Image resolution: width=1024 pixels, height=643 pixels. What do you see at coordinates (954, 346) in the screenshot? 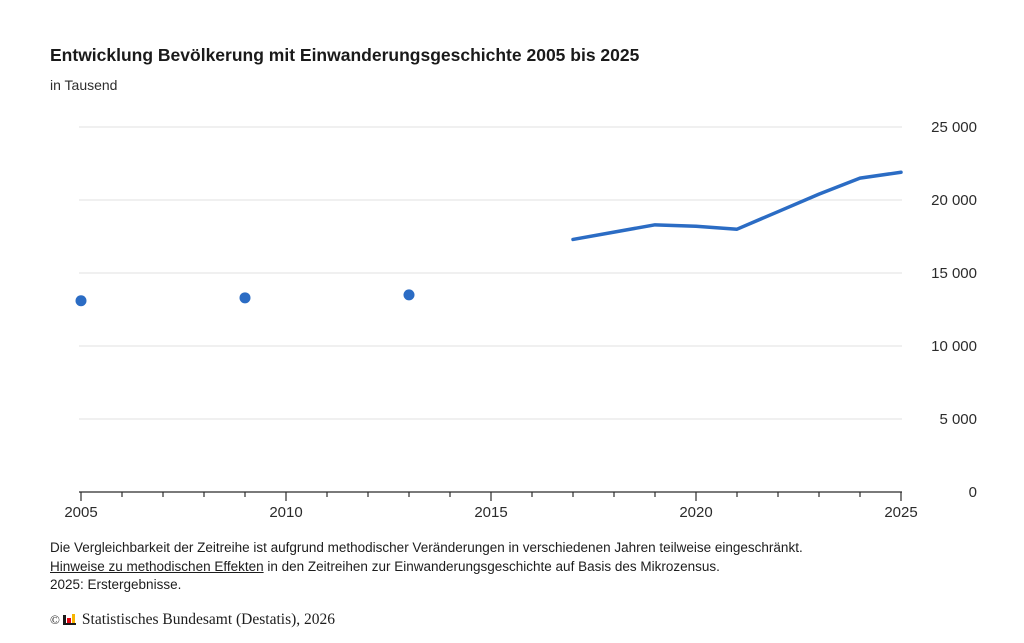
I see `y-axis-tick-label: 10 000` at bounding box center [954, 346].